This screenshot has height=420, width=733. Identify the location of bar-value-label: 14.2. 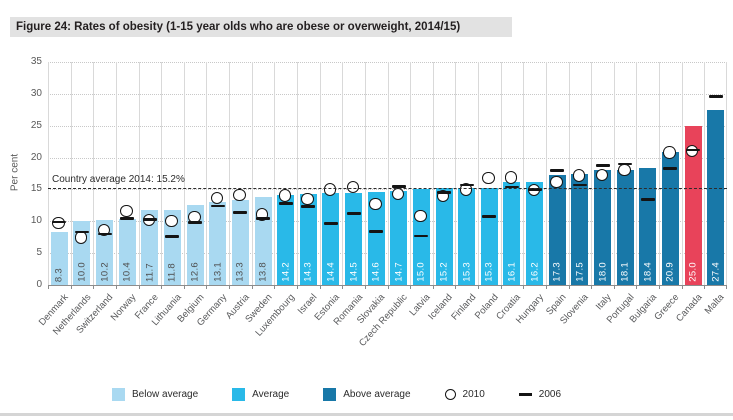
(286, 272).